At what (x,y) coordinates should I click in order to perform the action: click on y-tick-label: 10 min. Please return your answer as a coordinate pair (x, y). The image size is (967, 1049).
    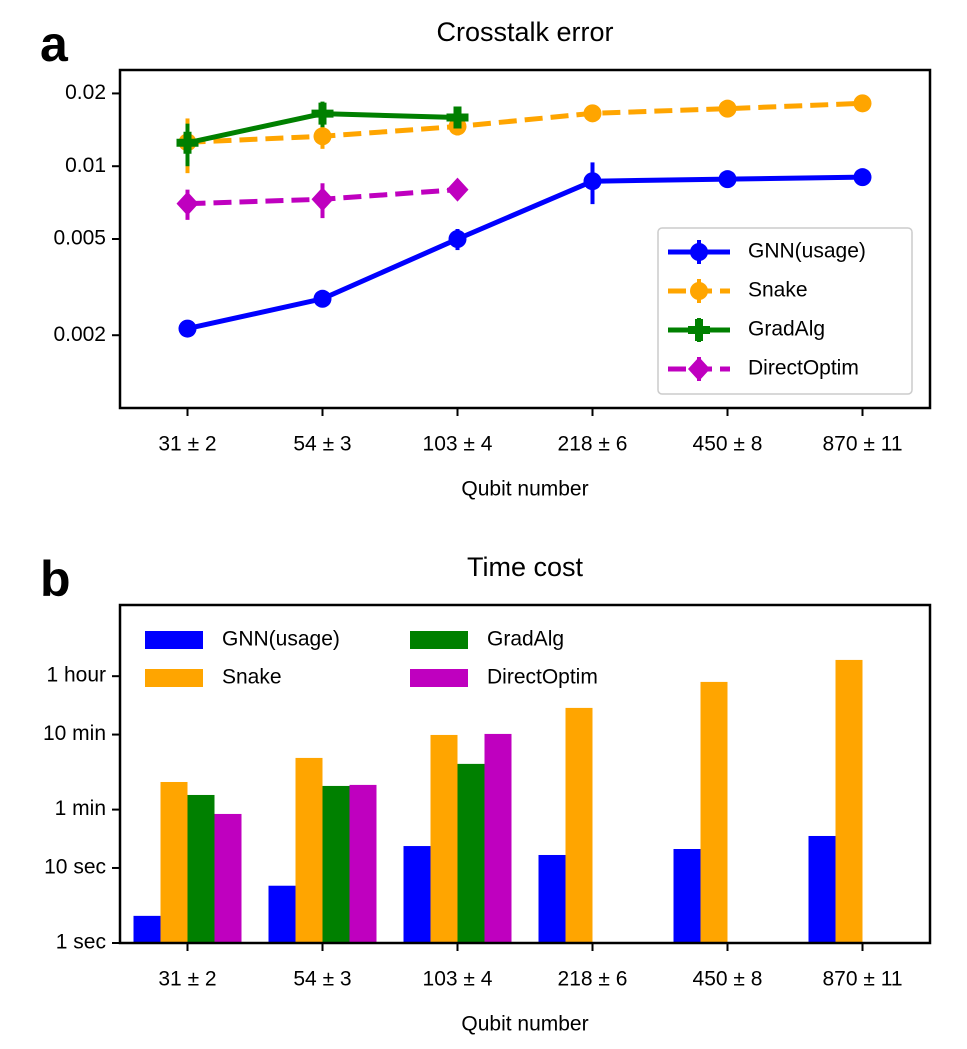
    Looking at the image, I should click on (74, 733).